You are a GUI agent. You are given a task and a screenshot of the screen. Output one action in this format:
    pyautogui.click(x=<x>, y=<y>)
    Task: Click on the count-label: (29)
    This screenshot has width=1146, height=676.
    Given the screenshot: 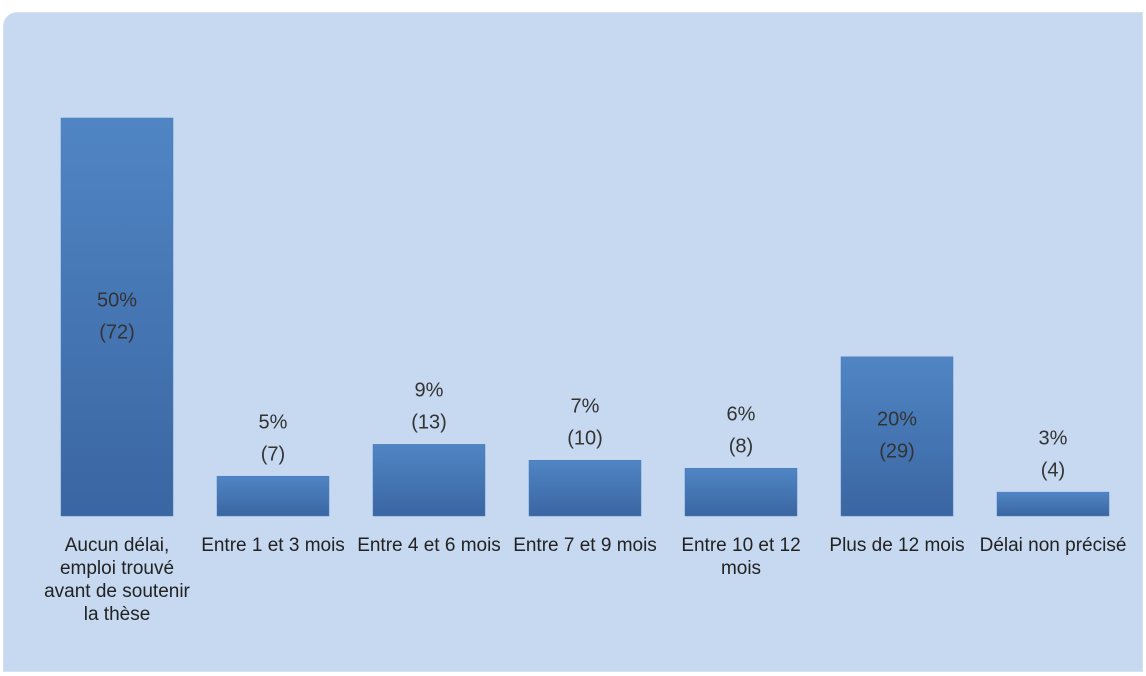 What is the action you would take?
    pyautogui.click(x=897, y=452)
    